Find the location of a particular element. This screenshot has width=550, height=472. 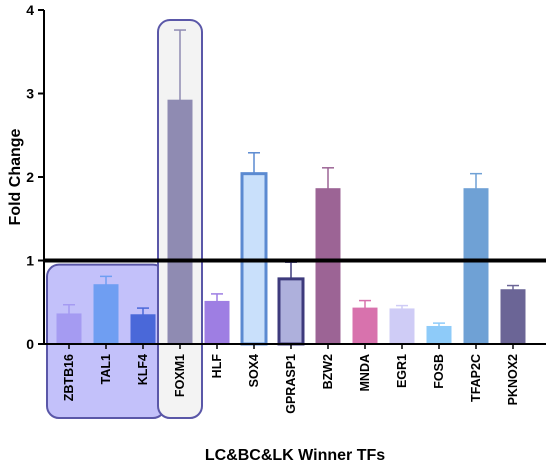

y-tick-label-2: 2 is located at coordinates (30, 177).